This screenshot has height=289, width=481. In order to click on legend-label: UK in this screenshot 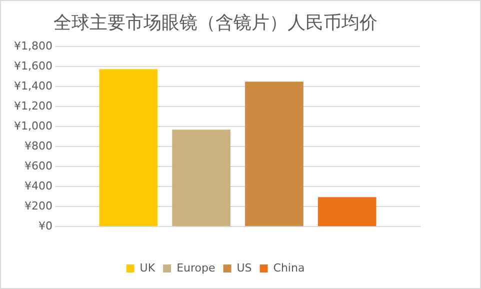, I will do `click(148, 267)`.